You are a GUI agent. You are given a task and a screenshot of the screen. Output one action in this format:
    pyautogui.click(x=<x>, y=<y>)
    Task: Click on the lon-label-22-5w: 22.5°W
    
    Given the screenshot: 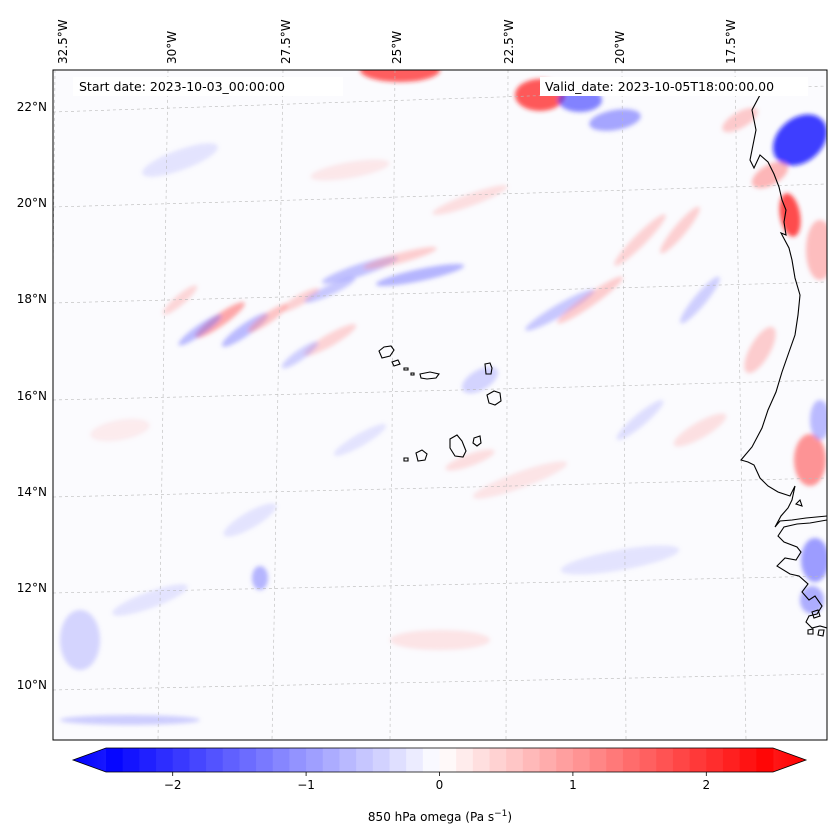 What is the action you would take?
    pyautogui.click(x=509, y=41)
    